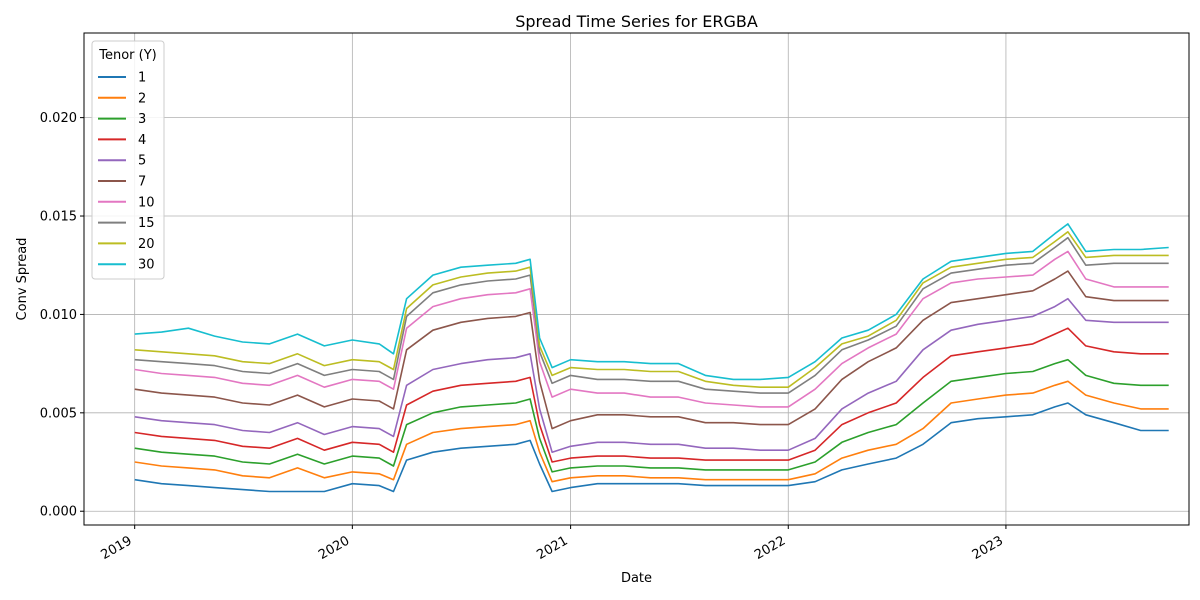 The image size is (1200, 600). What do you see at coordinates (636, 578) in the screenshot?
I see `x-axis-label: Date` at bounding box center [636, 578].